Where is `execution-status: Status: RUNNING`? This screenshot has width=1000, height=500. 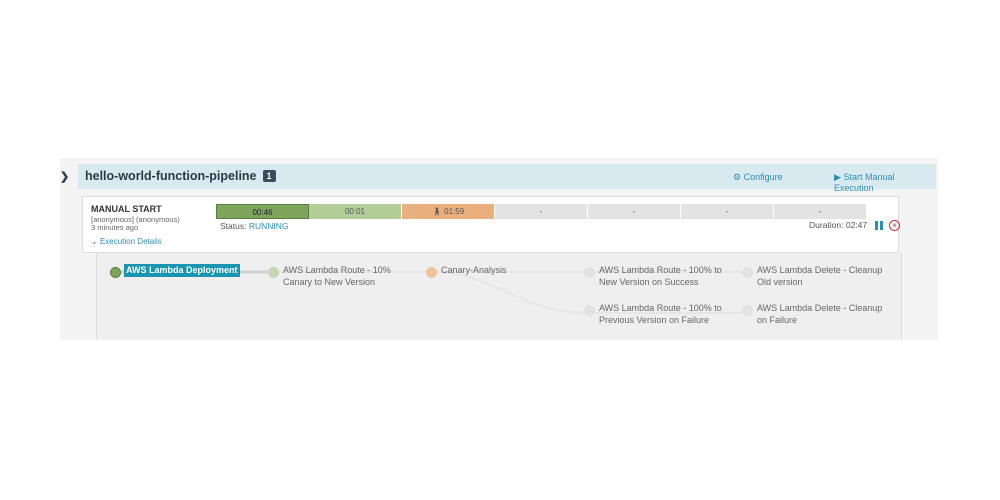 execution-status: Status: RUNNING is located at coordinates (254, 226).